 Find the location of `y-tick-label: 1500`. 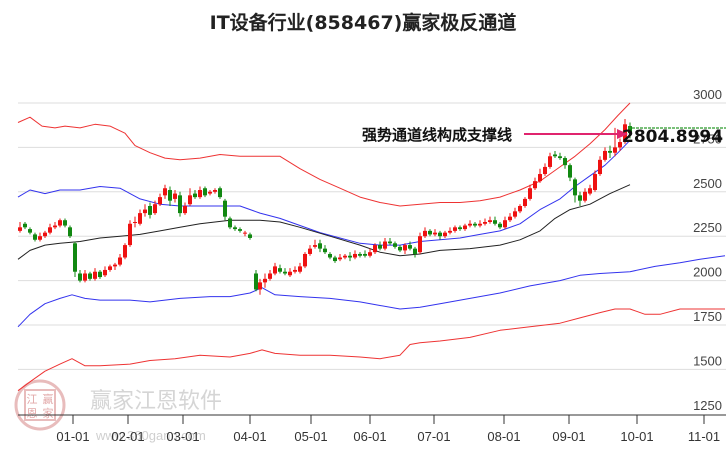

y-tick-label: 1500 is located at coordinates (707, 360).